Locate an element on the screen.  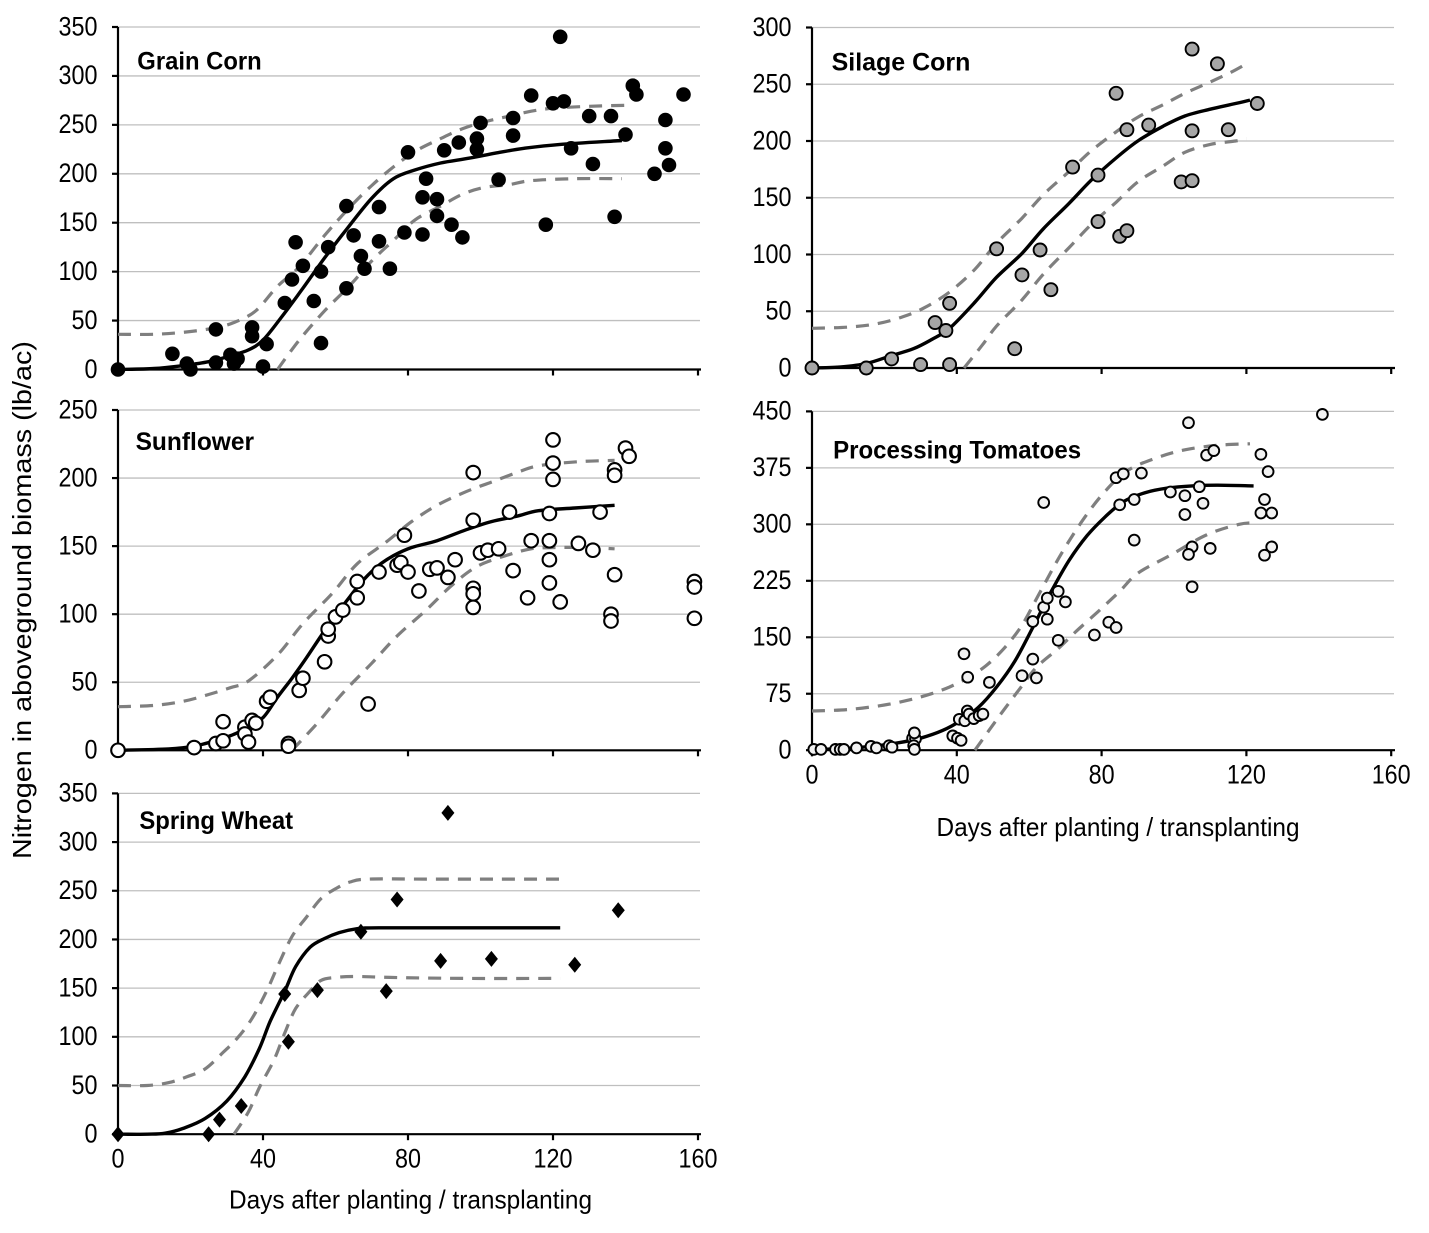
svg-text: 75 is located at coordinates (779, 693).